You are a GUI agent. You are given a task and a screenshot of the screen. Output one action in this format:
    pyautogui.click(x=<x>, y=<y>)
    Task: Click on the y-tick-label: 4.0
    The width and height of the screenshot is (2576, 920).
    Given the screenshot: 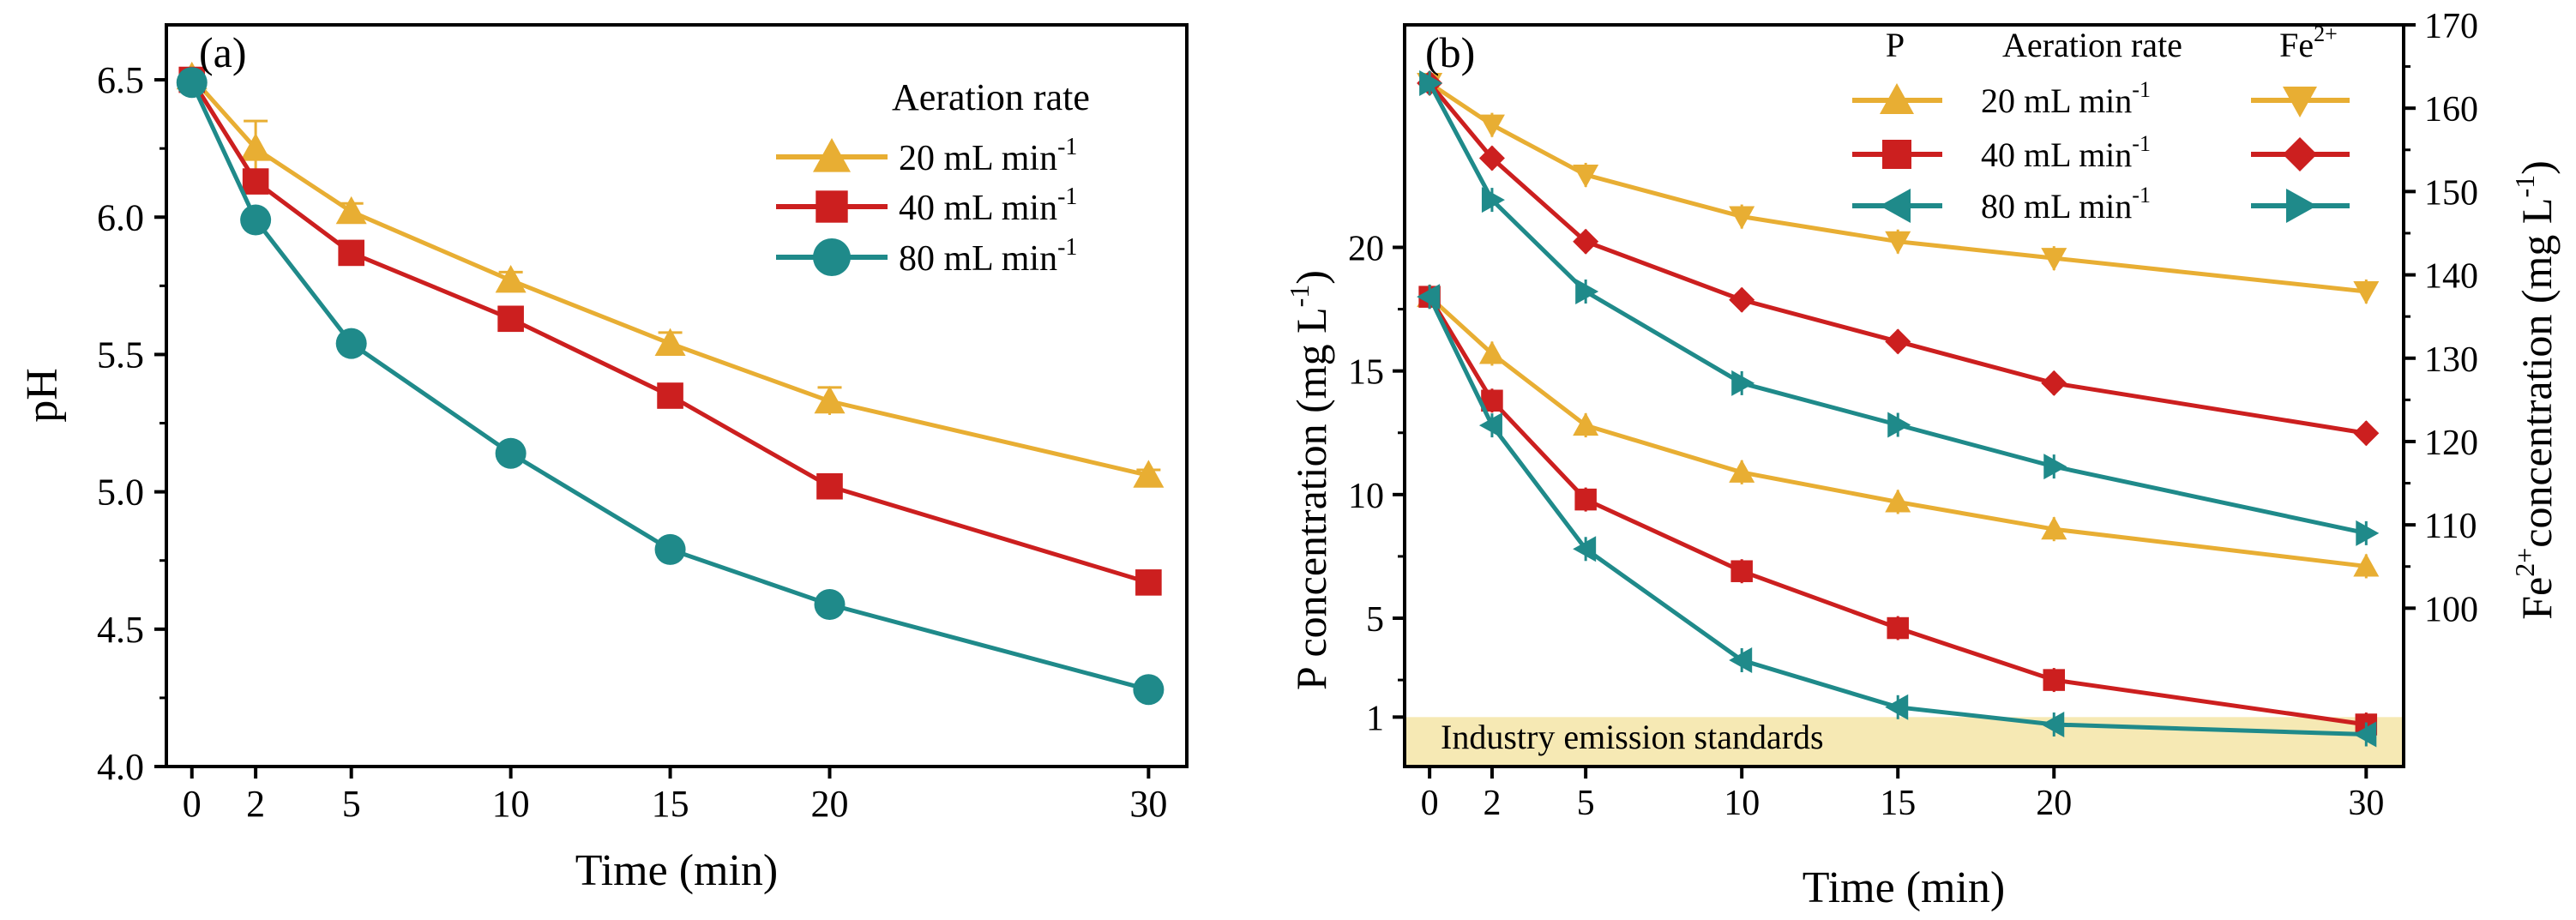 What is the action you would take?
    pyautogui.click(x=120, y=767)
    